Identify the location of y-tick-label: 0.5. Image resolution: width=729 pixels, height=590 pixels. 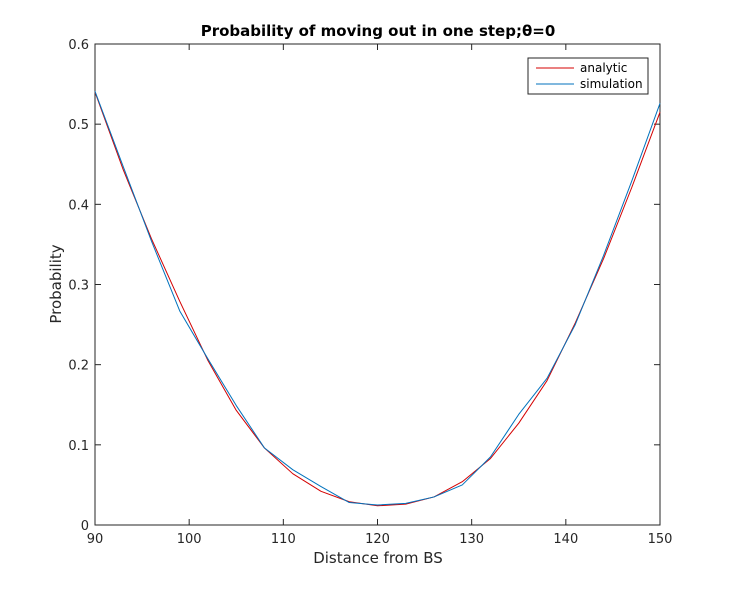
(78, 125).